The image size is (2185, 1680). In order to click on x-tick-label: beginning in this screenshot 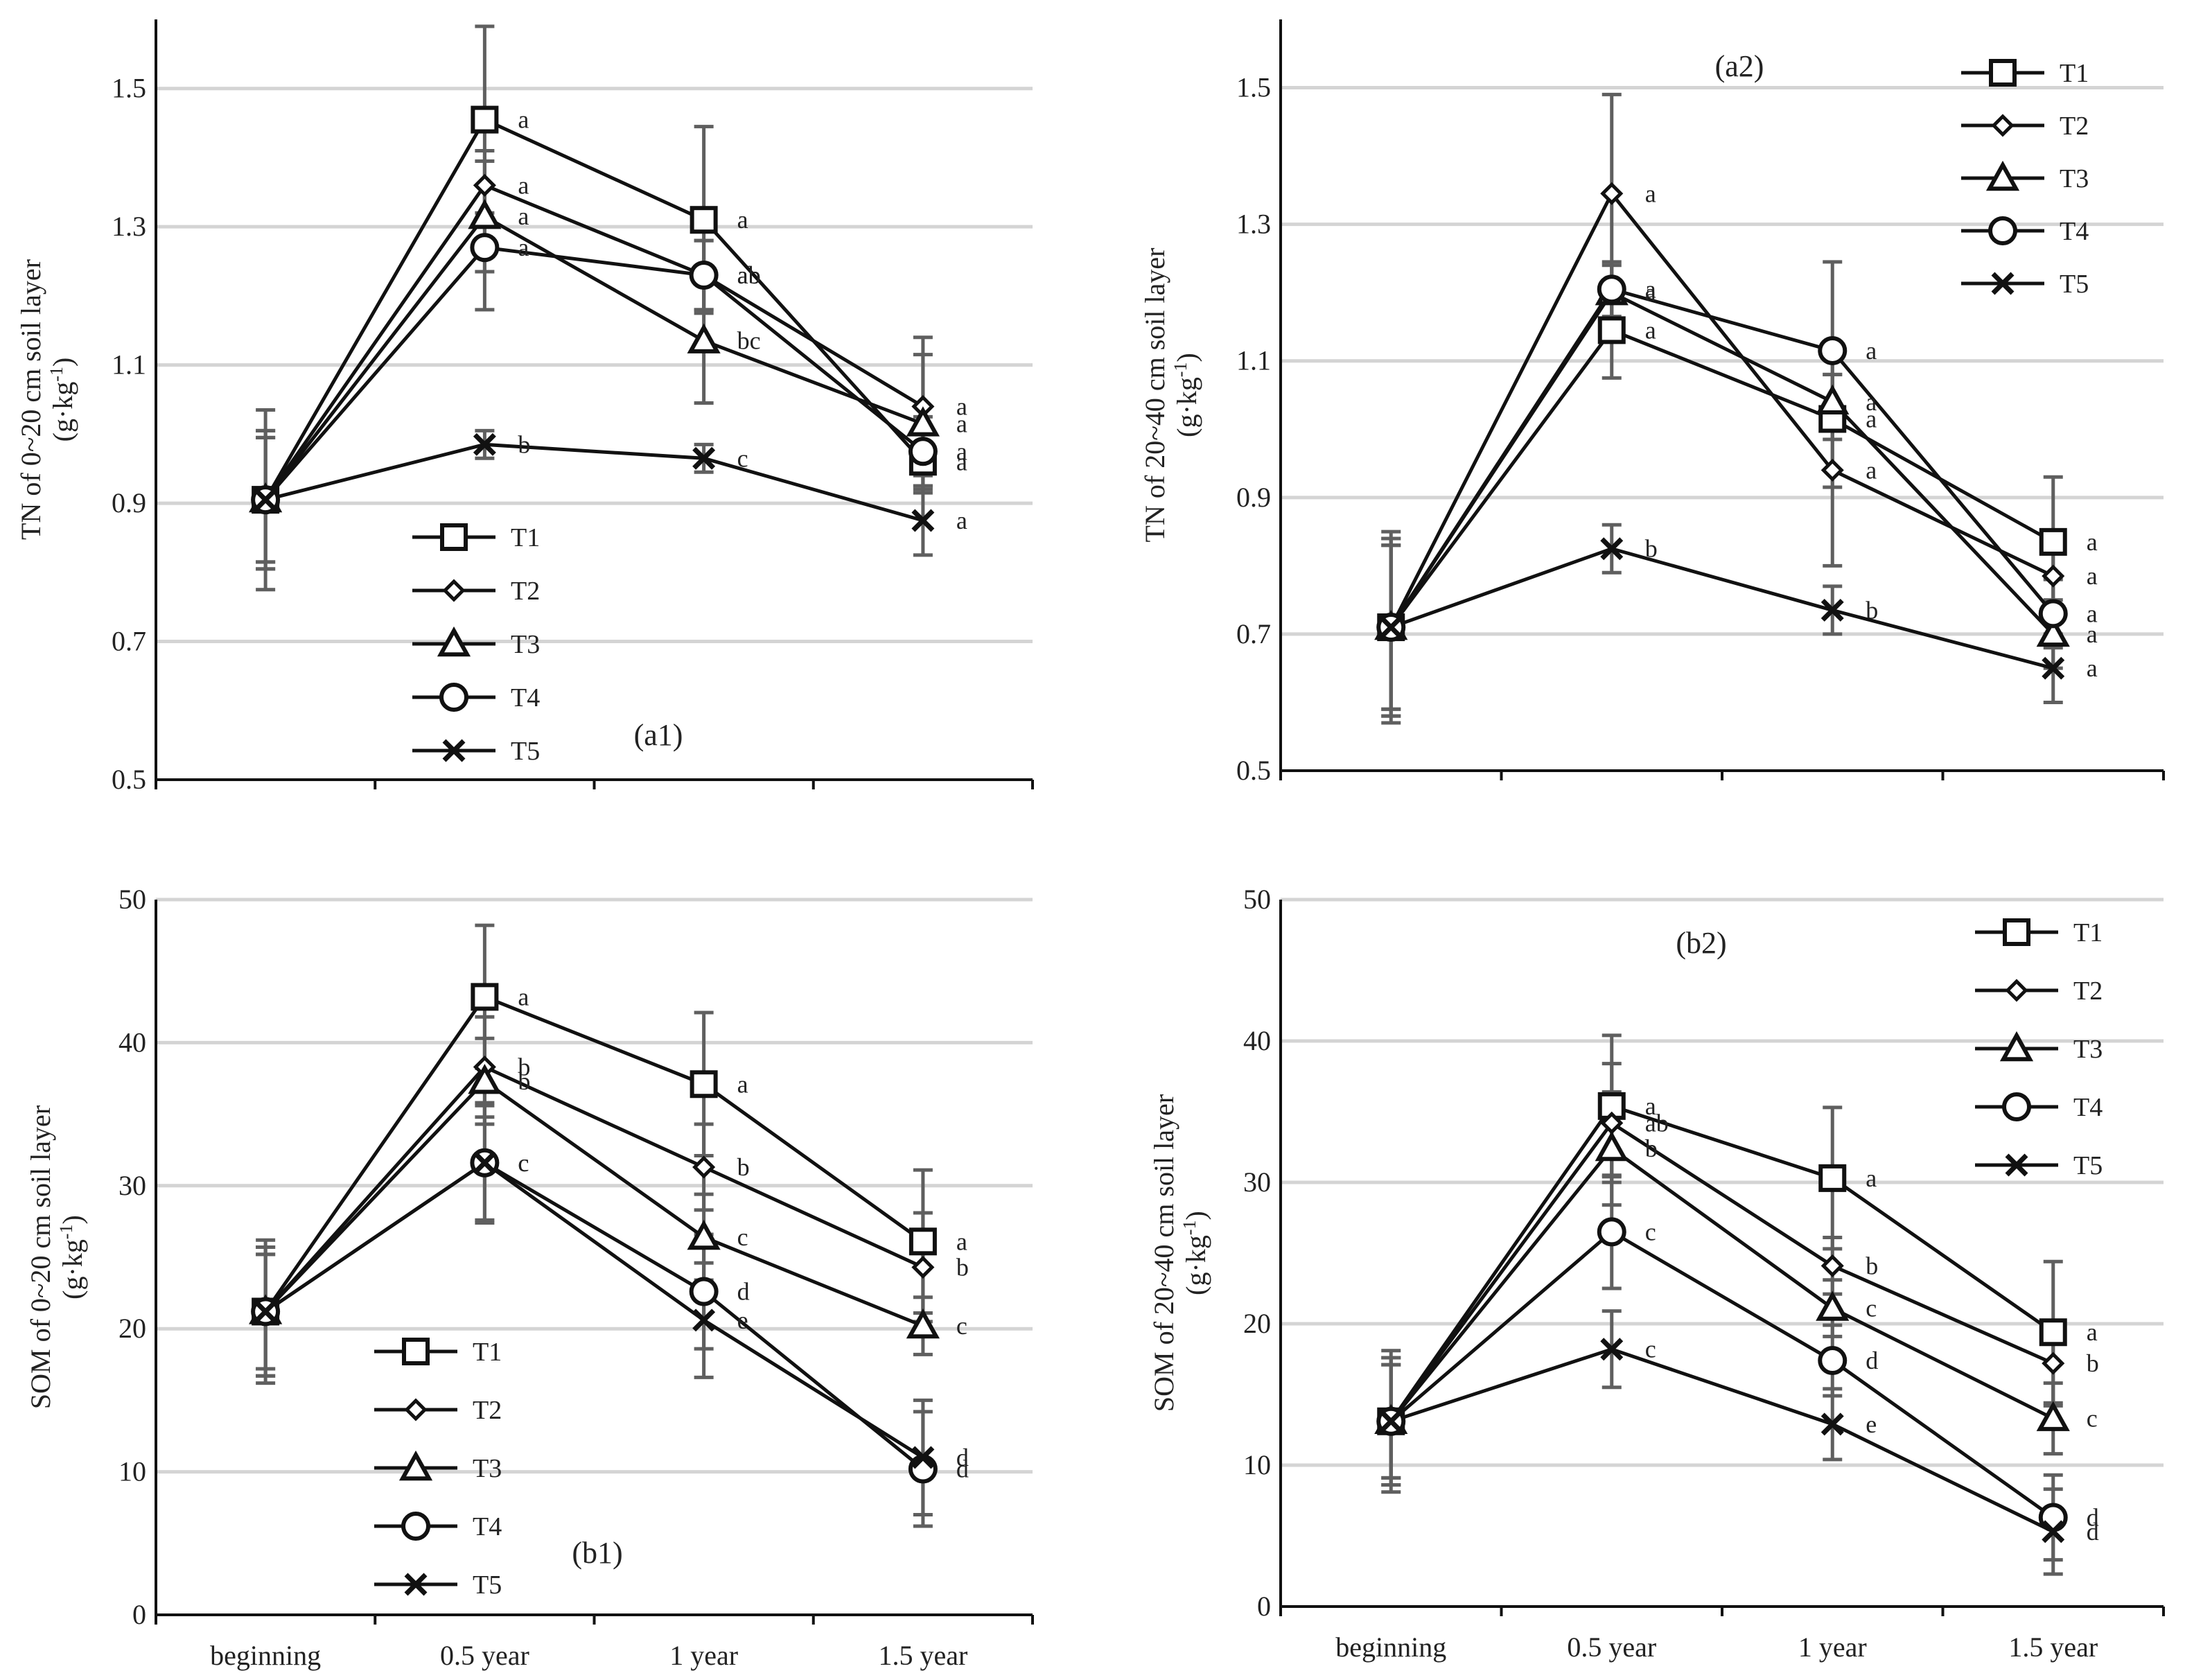, I will do `click(1390, 1647)`.